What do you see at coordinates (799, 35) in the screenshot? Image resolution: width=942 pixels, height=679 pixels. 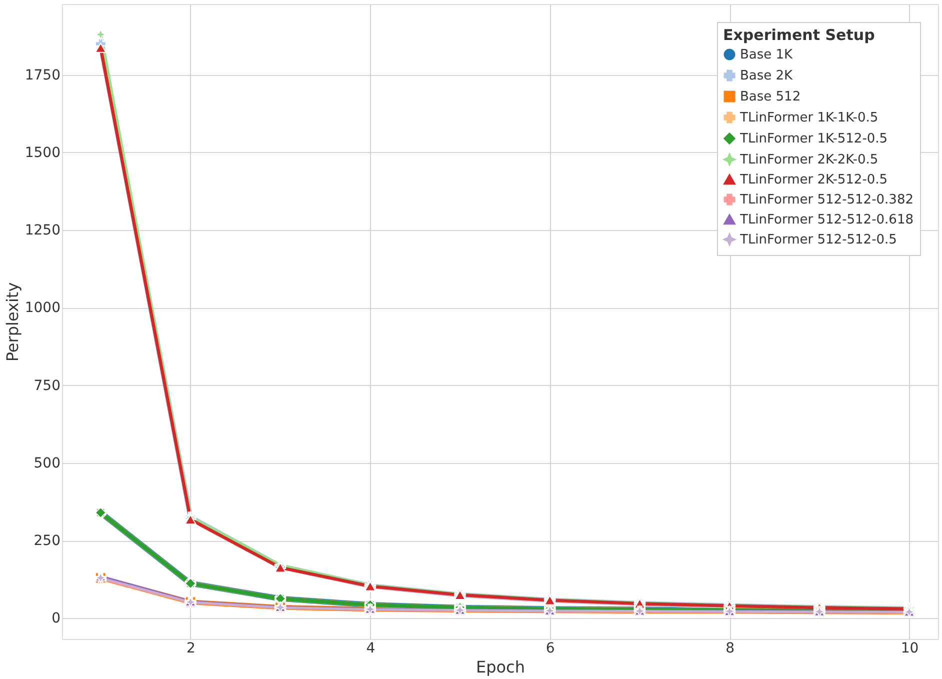 I see `legend-title: Experiment Setup` at bounding box center [799, 35].